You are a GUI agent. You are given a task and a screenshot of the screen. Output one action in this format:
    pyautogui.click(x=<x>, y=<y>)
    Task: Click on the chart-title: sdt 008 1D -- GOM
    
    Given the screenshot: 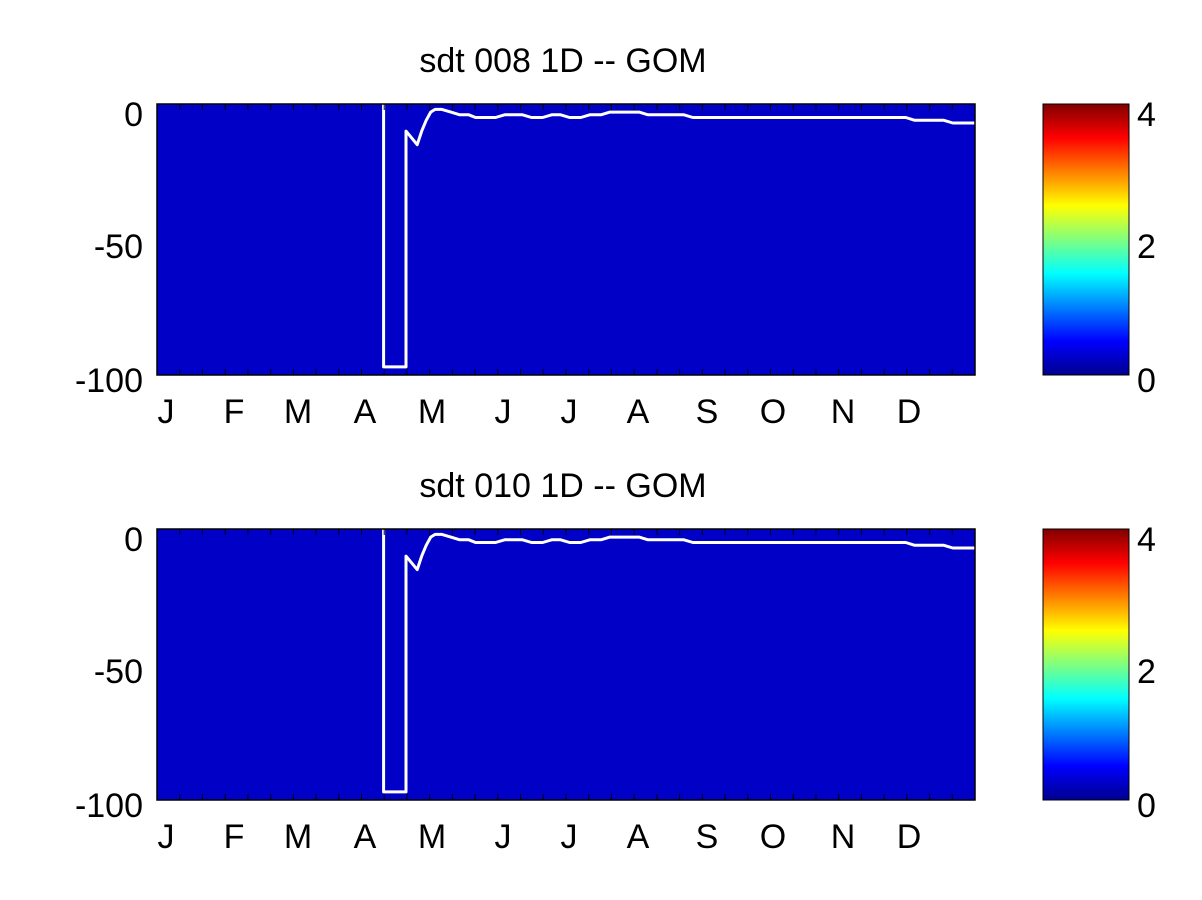 What is the action you would take?
    pyautogui.click(x=562, y=61)
    